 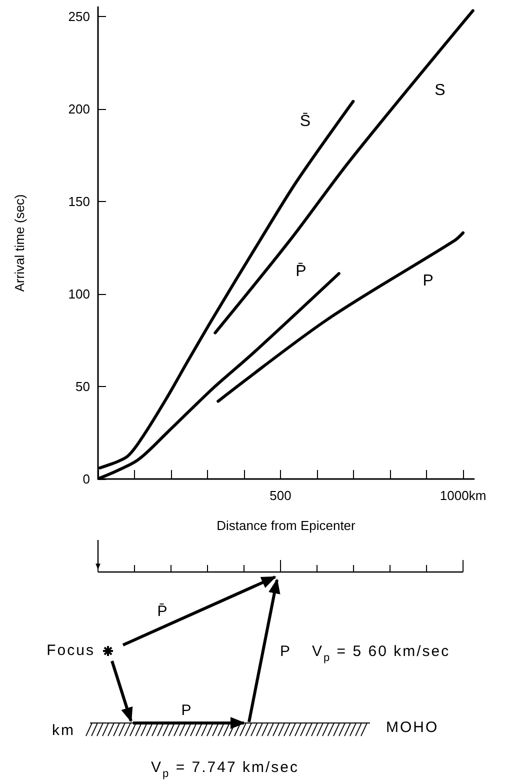 I want to click on text: P̄, so click(x=163, y=611).